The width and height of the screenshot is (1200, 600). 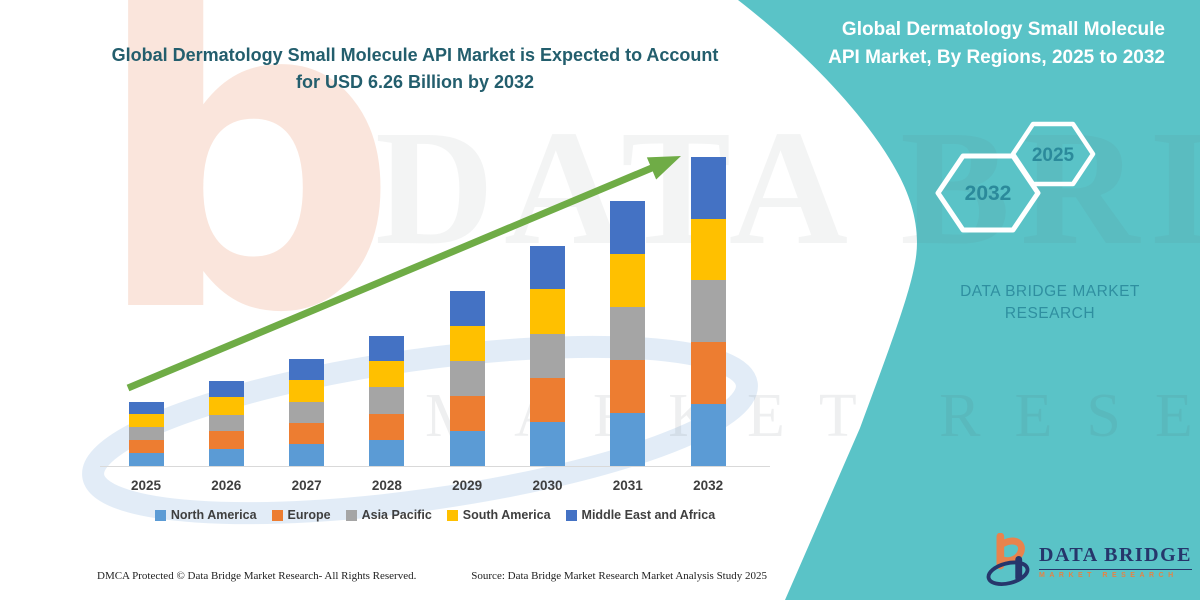 What do you see at coordinates (213, 515) in the screenshot?
I see `legend-label: North America` at bounding box center [213, 515].